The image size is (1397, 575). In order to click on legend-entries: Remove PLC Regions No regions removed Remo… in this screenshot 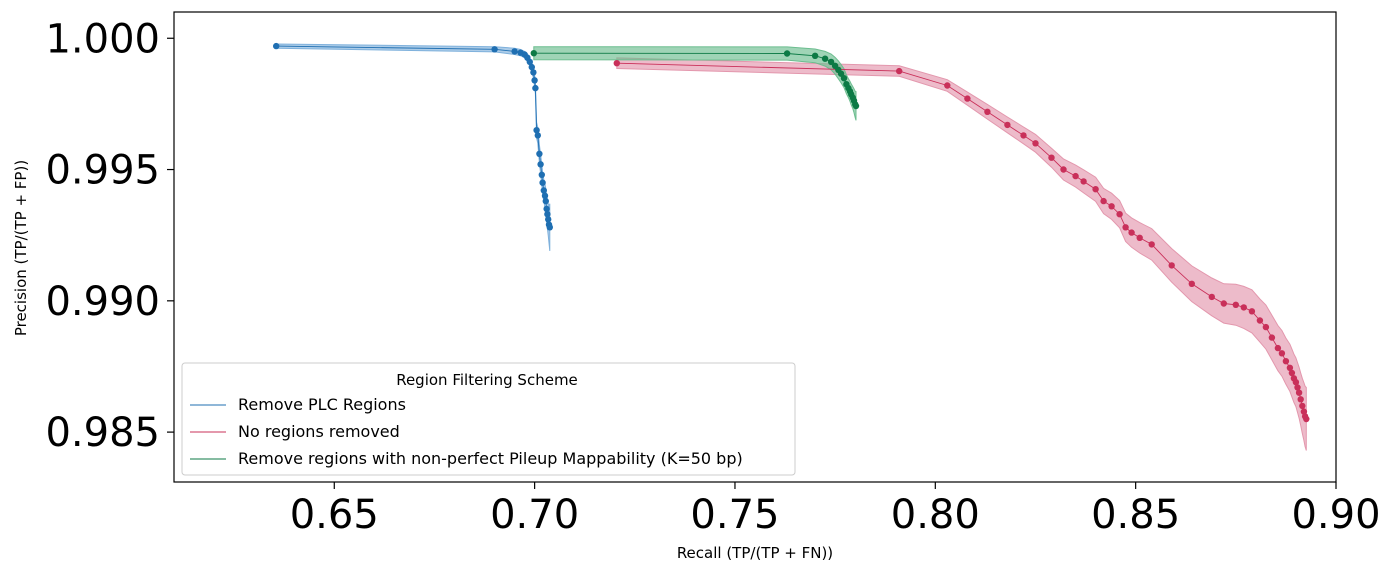, I will do `click(466, 431)`.